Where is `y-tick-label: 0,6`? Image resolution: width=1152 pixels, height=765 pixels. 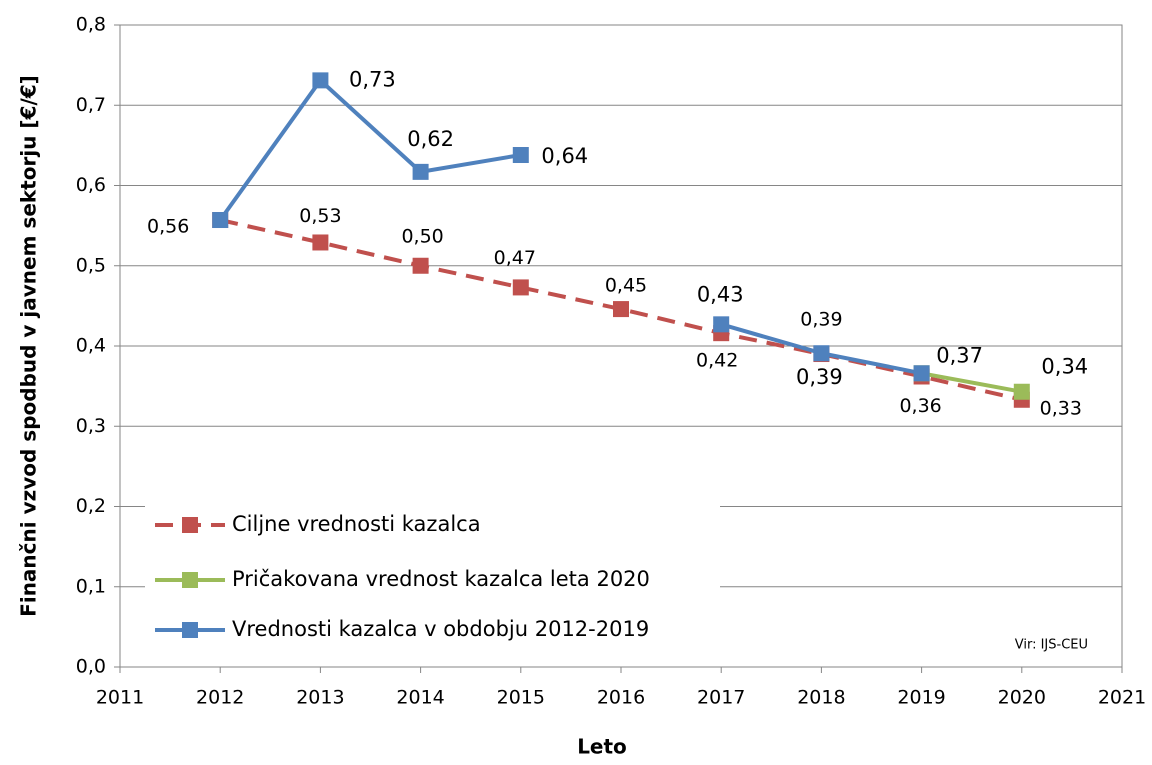 y-tick-label: 0,6 is located at coordinates (91, 185).